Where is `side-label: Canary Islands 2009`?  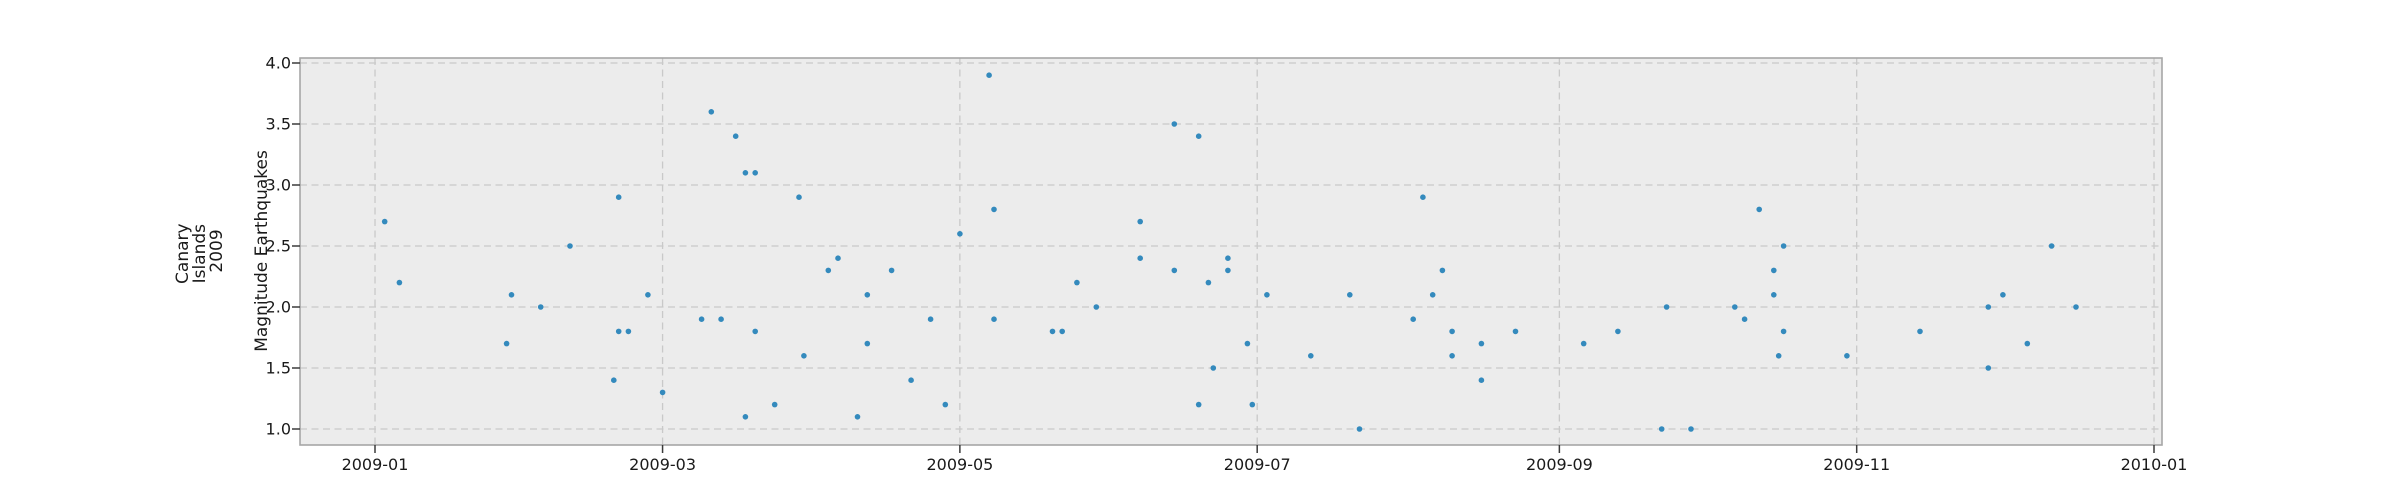
side-label: Canary Islands 2009 is located at coordinates (200, 251).